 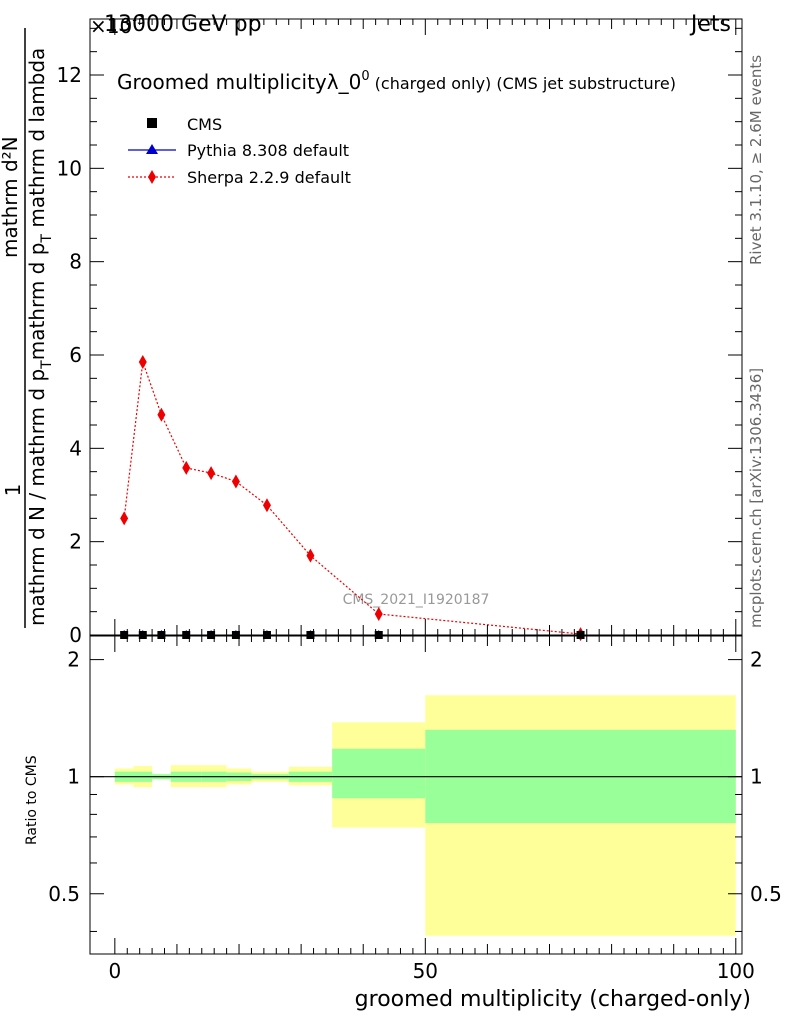 What do you see at coordinates (152, 177) in the screenshot?
I see `legend-marker-sherpa` at bounding box center [152, 177].